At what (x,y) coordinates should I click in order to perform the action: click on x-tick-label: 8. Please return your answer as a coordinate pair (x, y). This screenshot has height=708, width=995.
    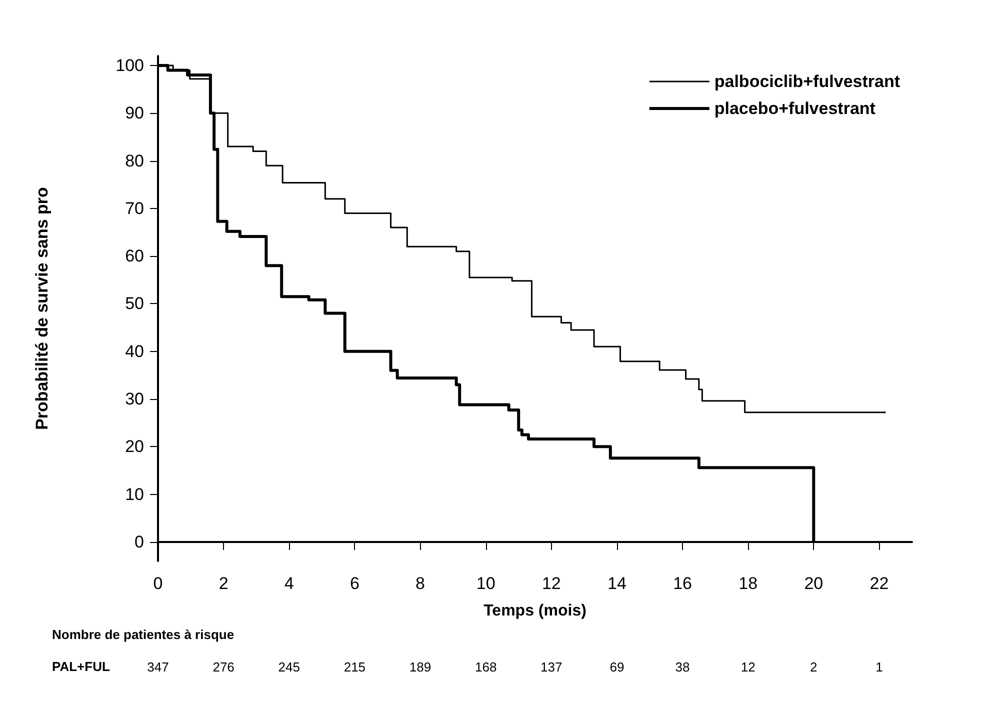
    Looking at the image, I should click on (420, 583).